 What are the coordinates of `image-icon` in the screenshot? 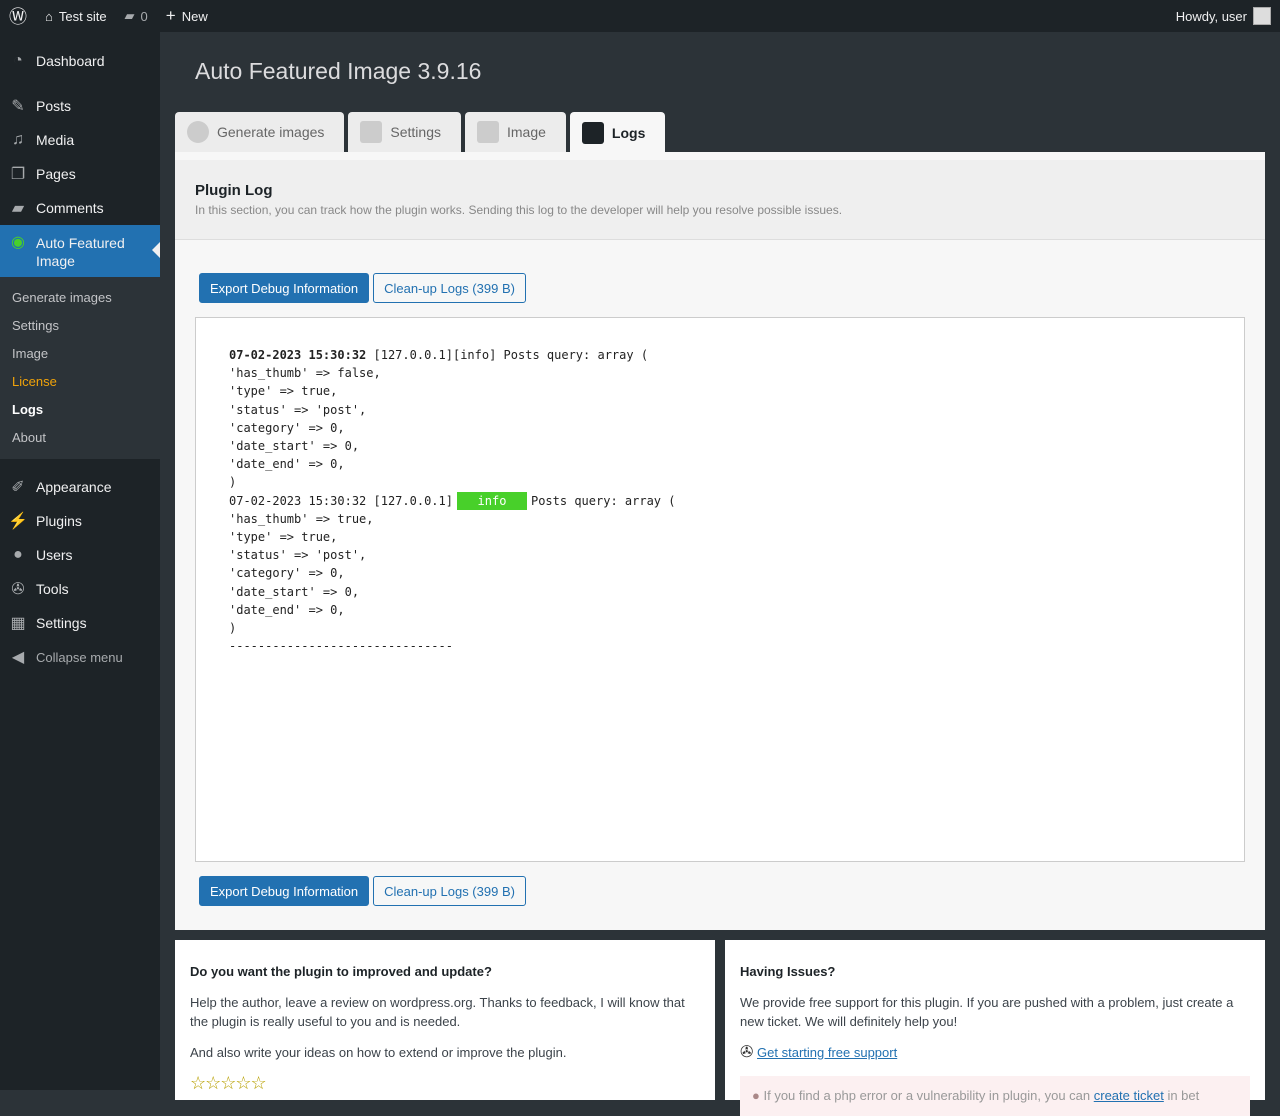 It's located at (488, 132).